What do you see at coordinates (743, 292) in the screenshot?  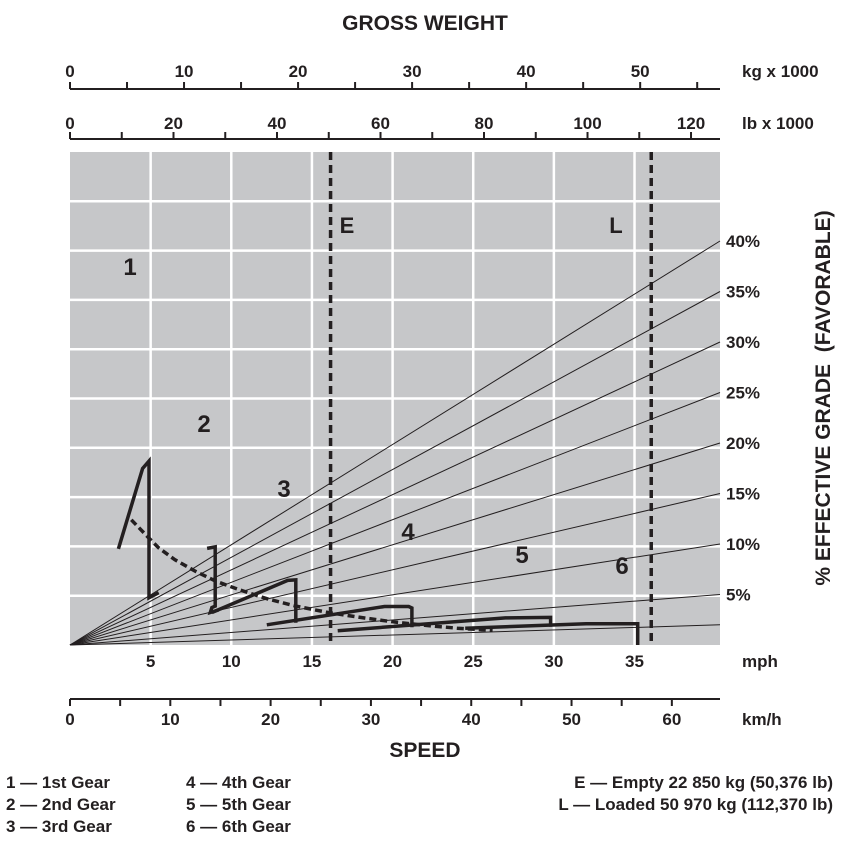 I see `grade-label: 35%` at bounding box center [743, 292].